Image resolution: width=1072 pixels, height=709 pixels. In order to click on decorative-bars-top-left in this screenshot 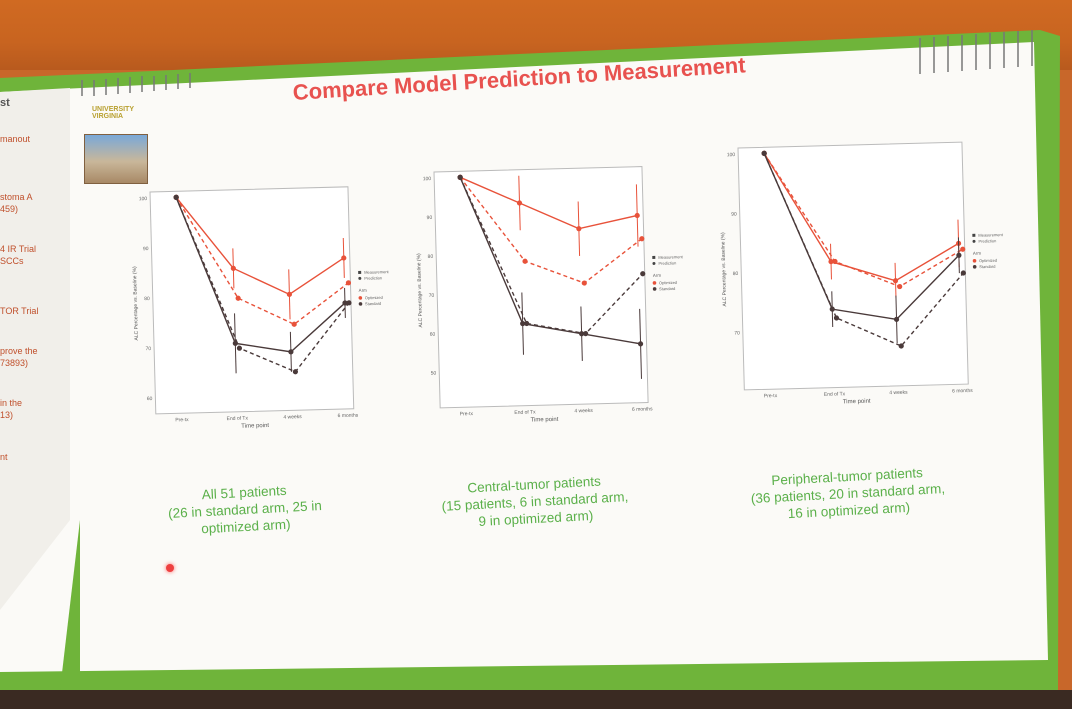, I will do `click(136, 84)`.